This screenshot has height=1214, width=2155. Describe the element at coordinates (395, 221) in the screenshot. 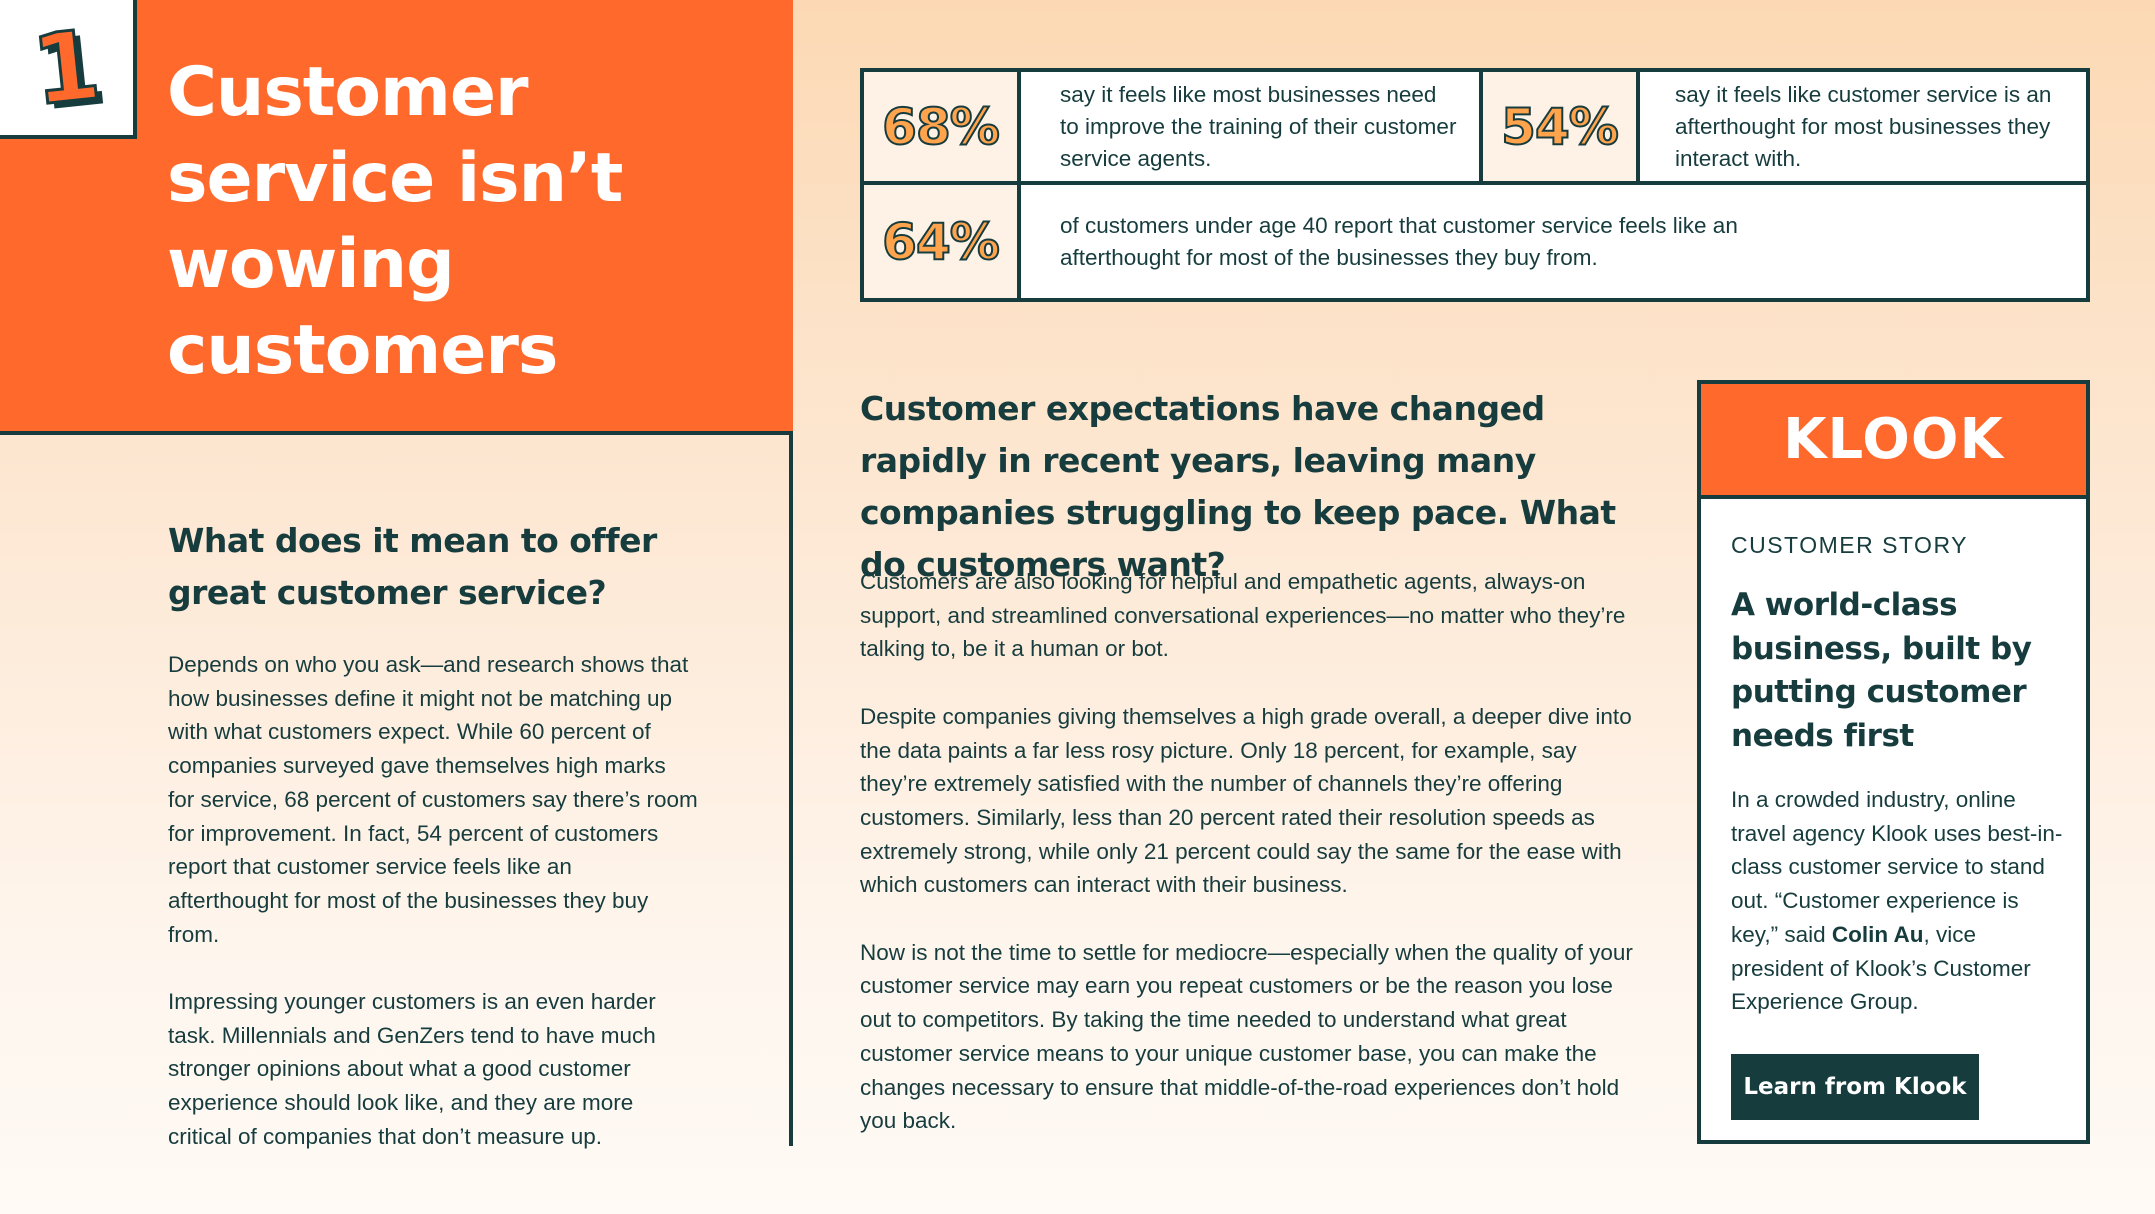

I see `page-title: Customer service isn’t wowing customers` at that location.